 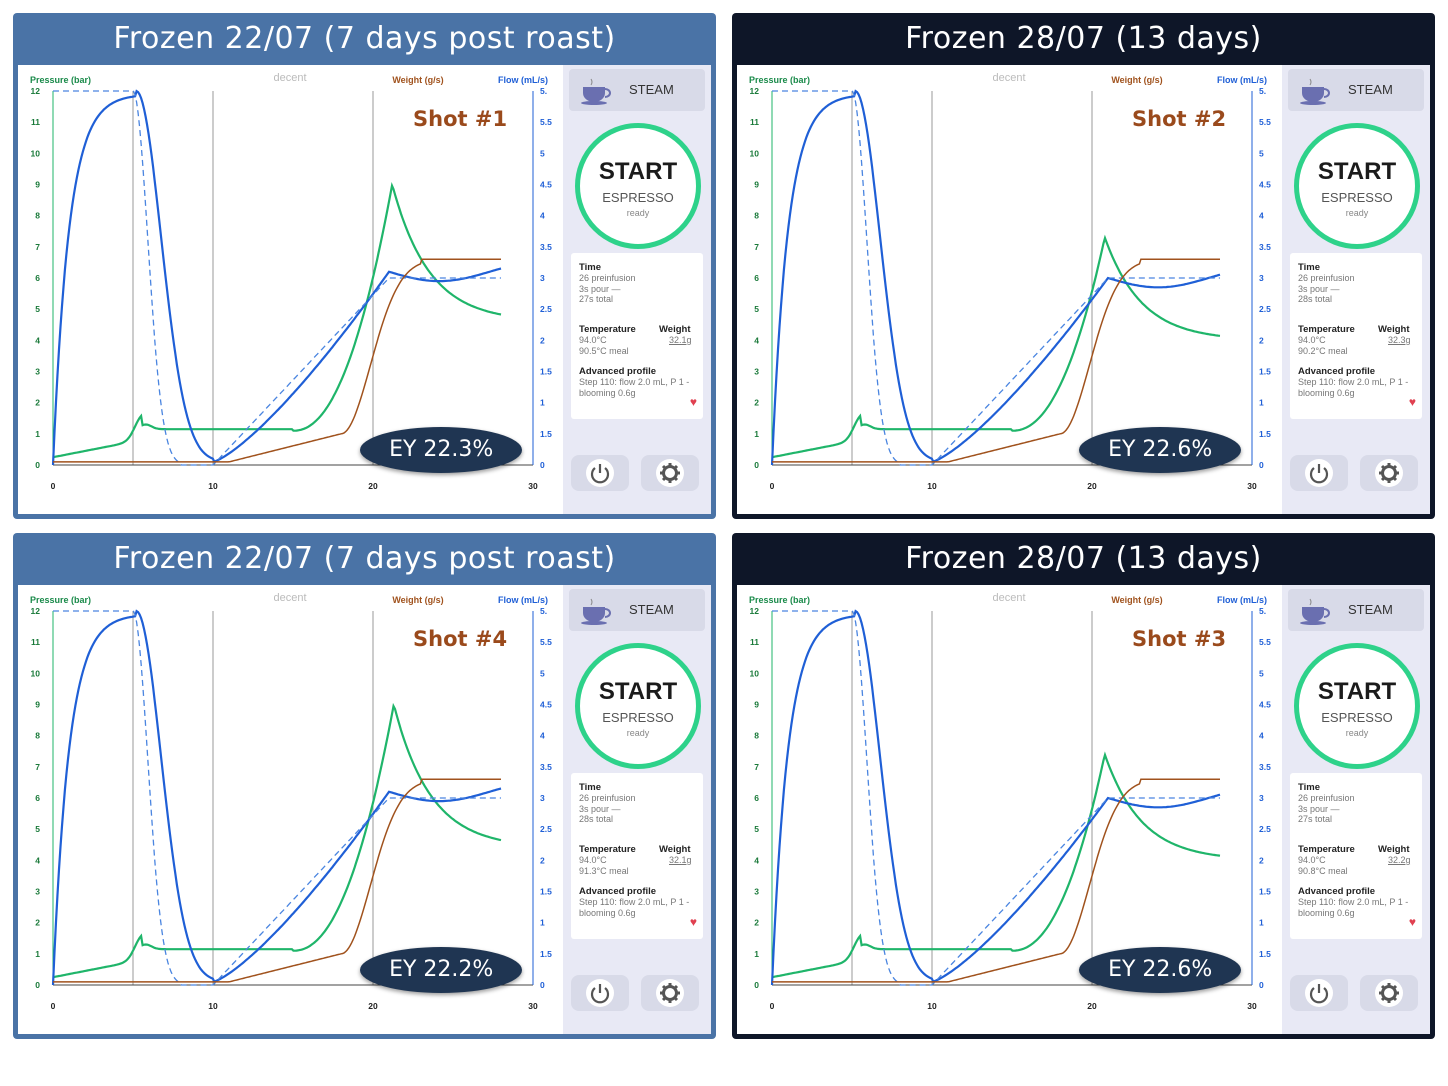 I want to click on shot-label: Shot #4, so click(x=460, y=639).